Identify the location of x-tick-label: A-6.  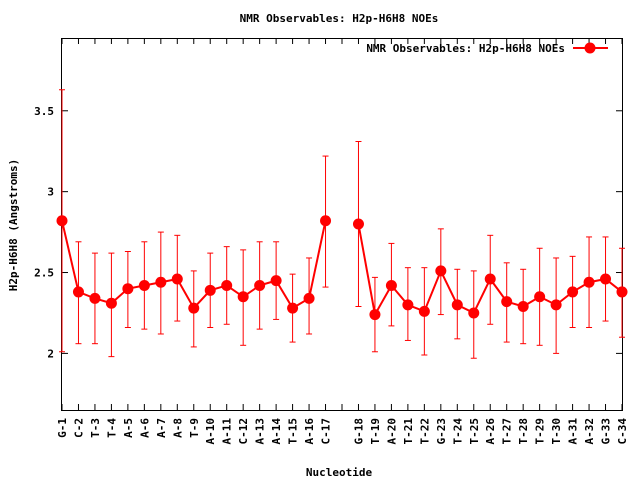
(144, 428).